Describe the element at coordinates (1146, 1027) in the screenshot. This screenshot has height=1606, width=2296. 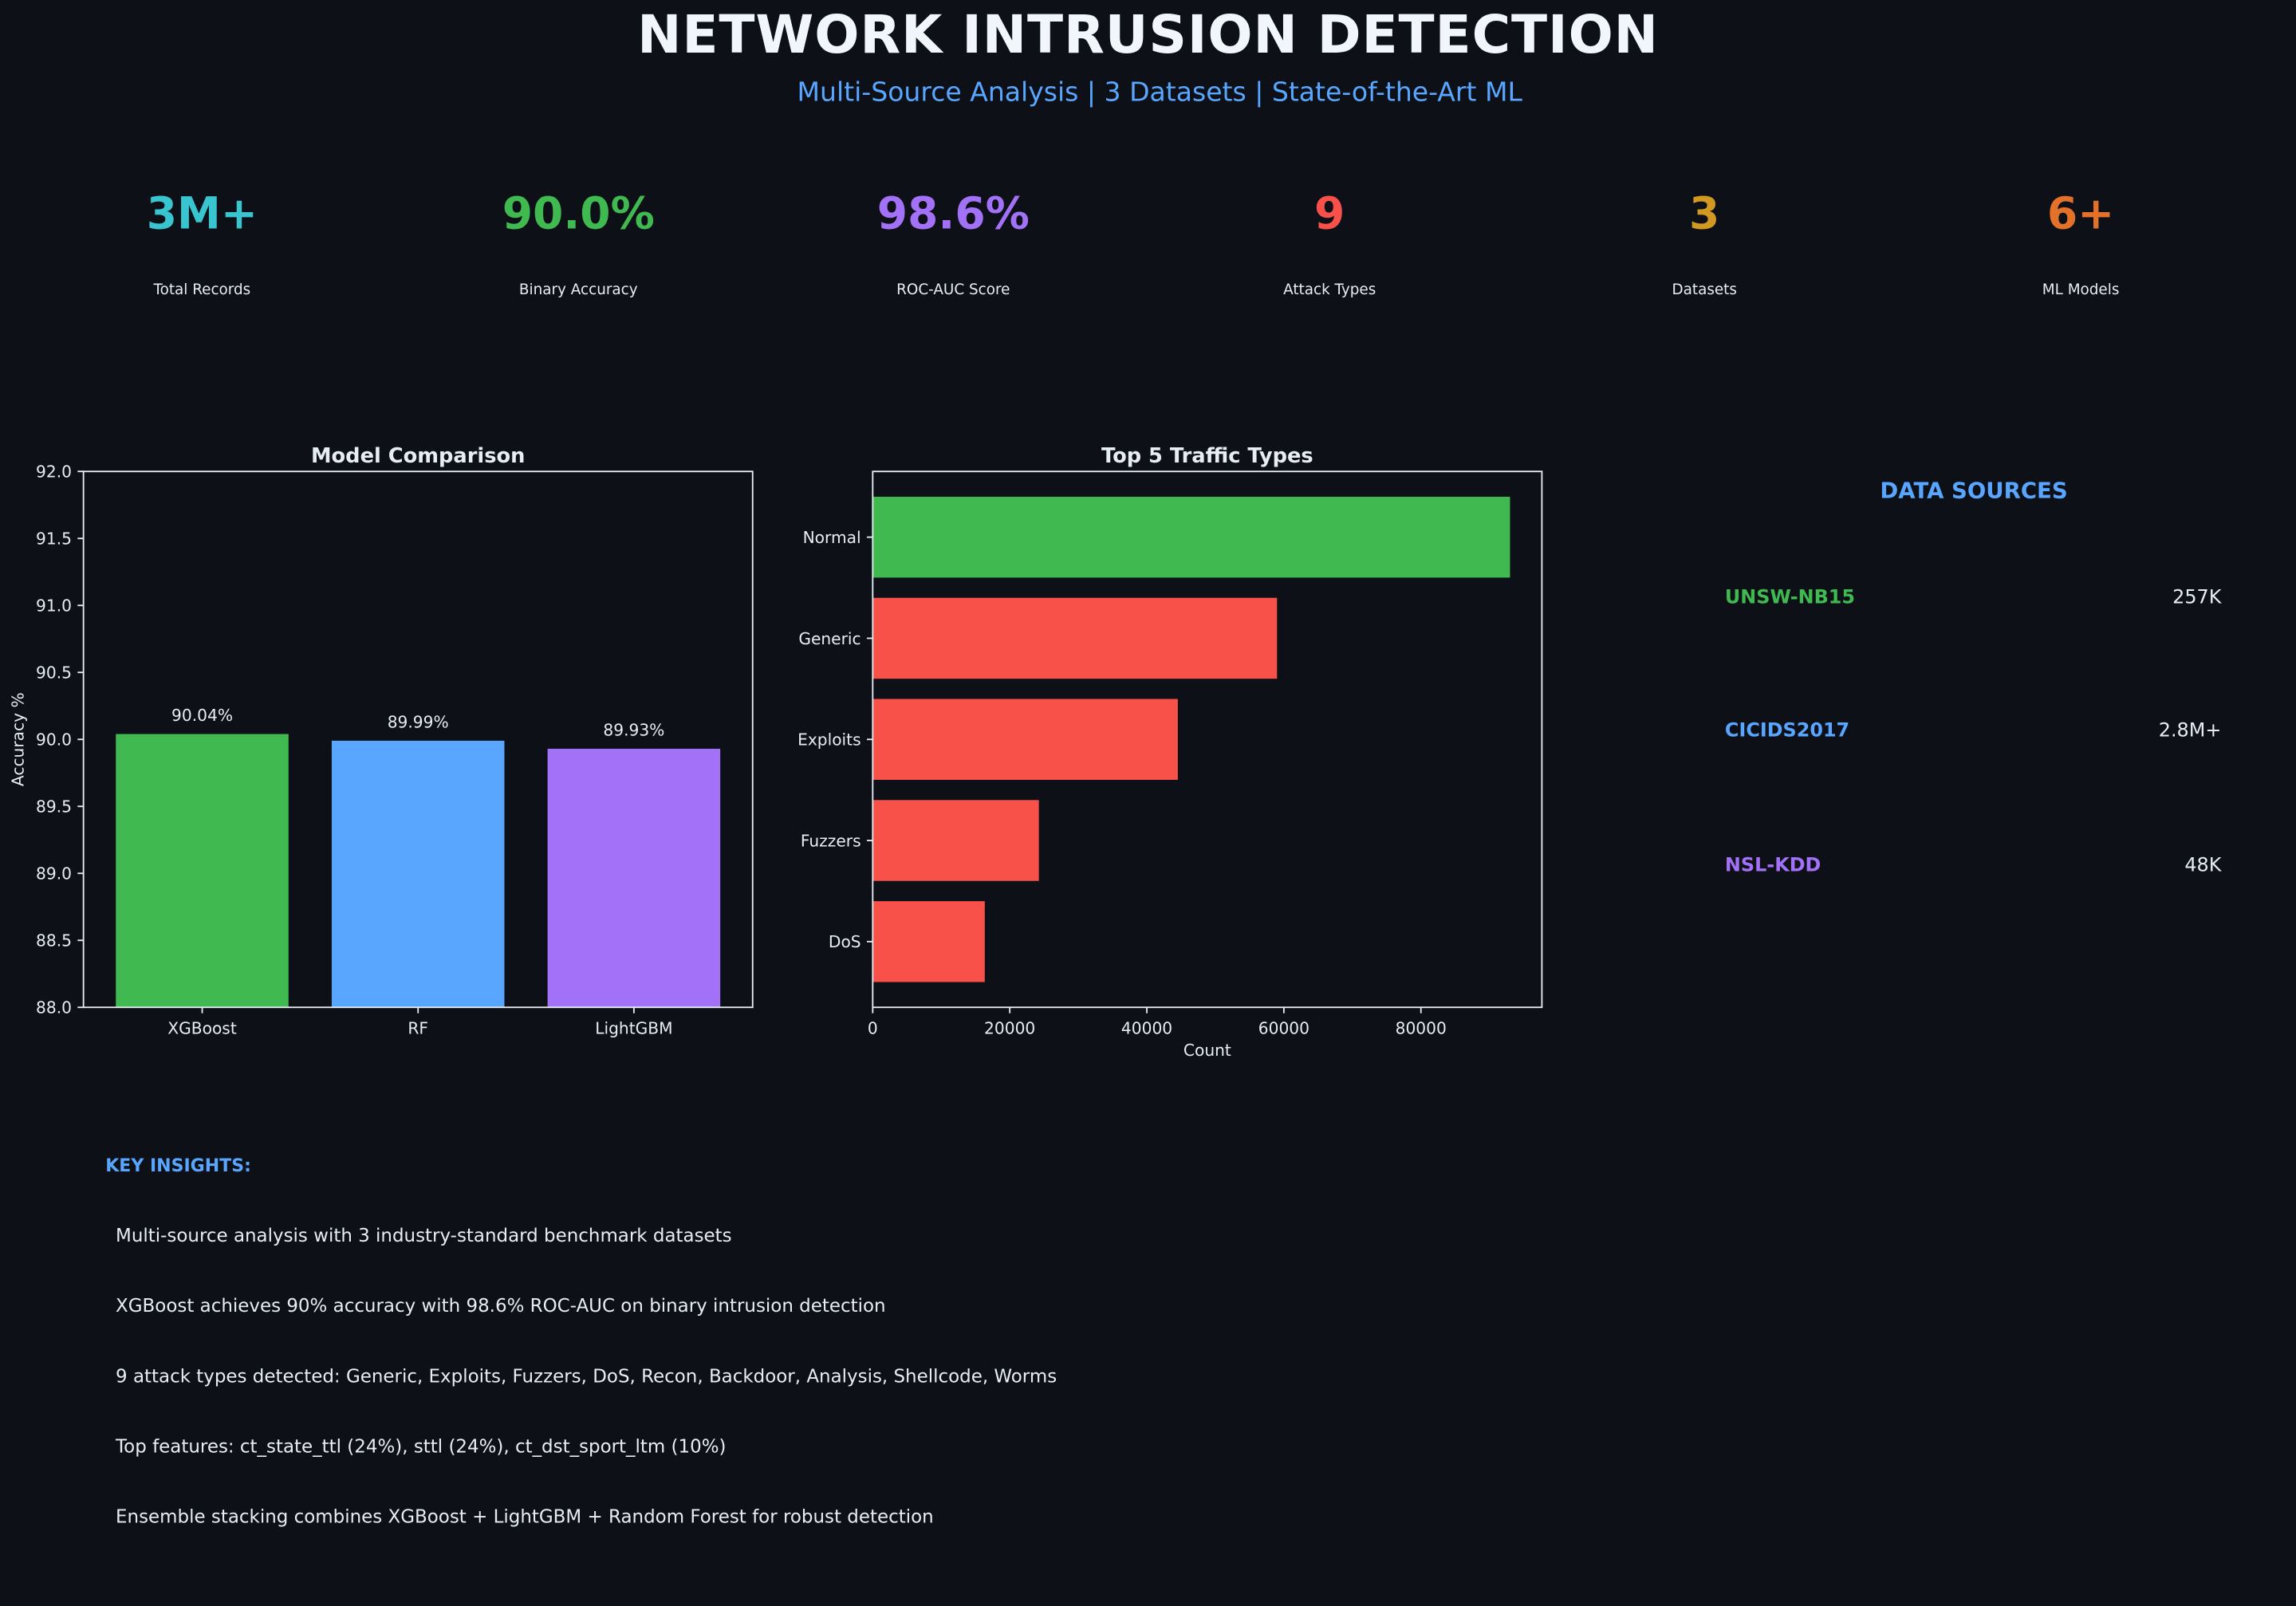
I see `x-tick-label: 40000` at that location.